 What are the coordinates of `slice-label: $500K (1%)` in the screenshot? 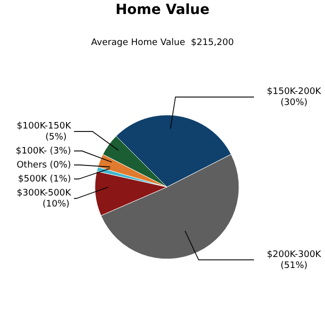 It's located at (44, 179).